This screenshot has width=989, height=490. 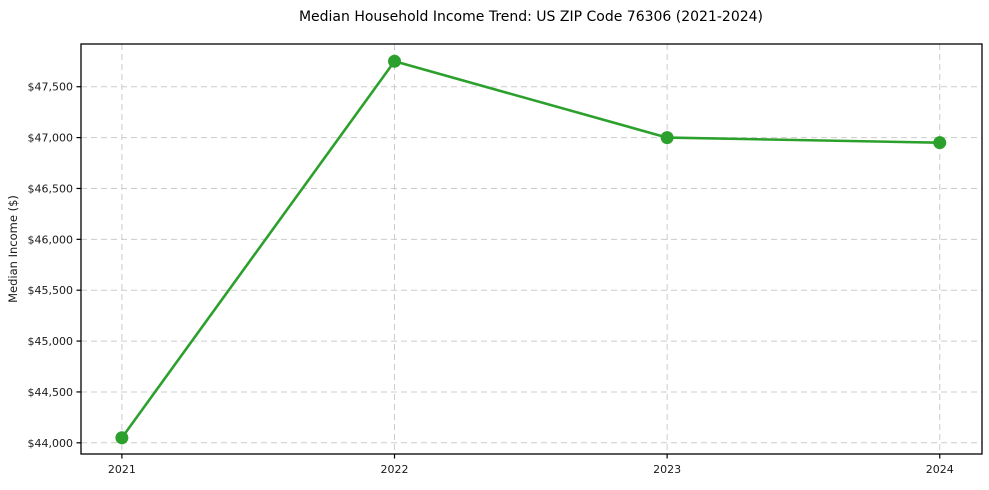 I want to click on y-tick-label: $44,000, so click(x=51, y=443).